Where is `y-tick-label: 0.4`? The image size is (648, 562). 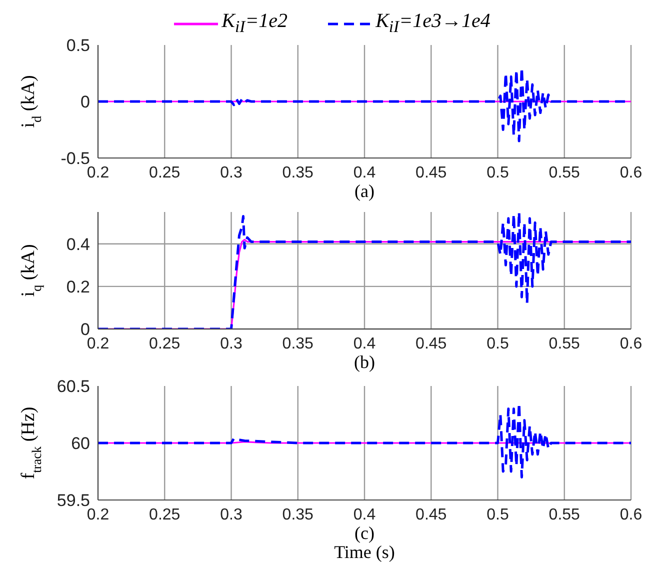 y-tick-label: 0.4 is located at coordinates (78, 244).